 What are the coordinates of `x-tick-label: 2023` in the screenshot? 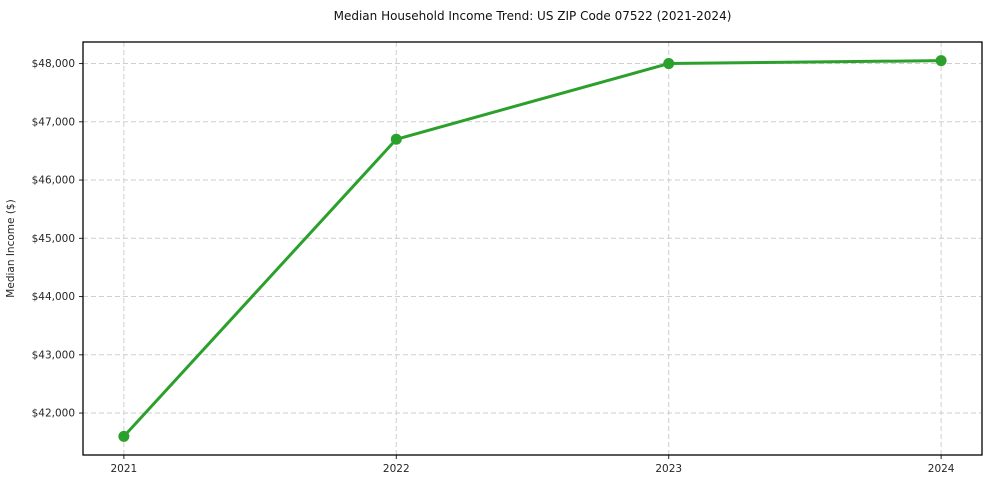 It's located at (668, 469).